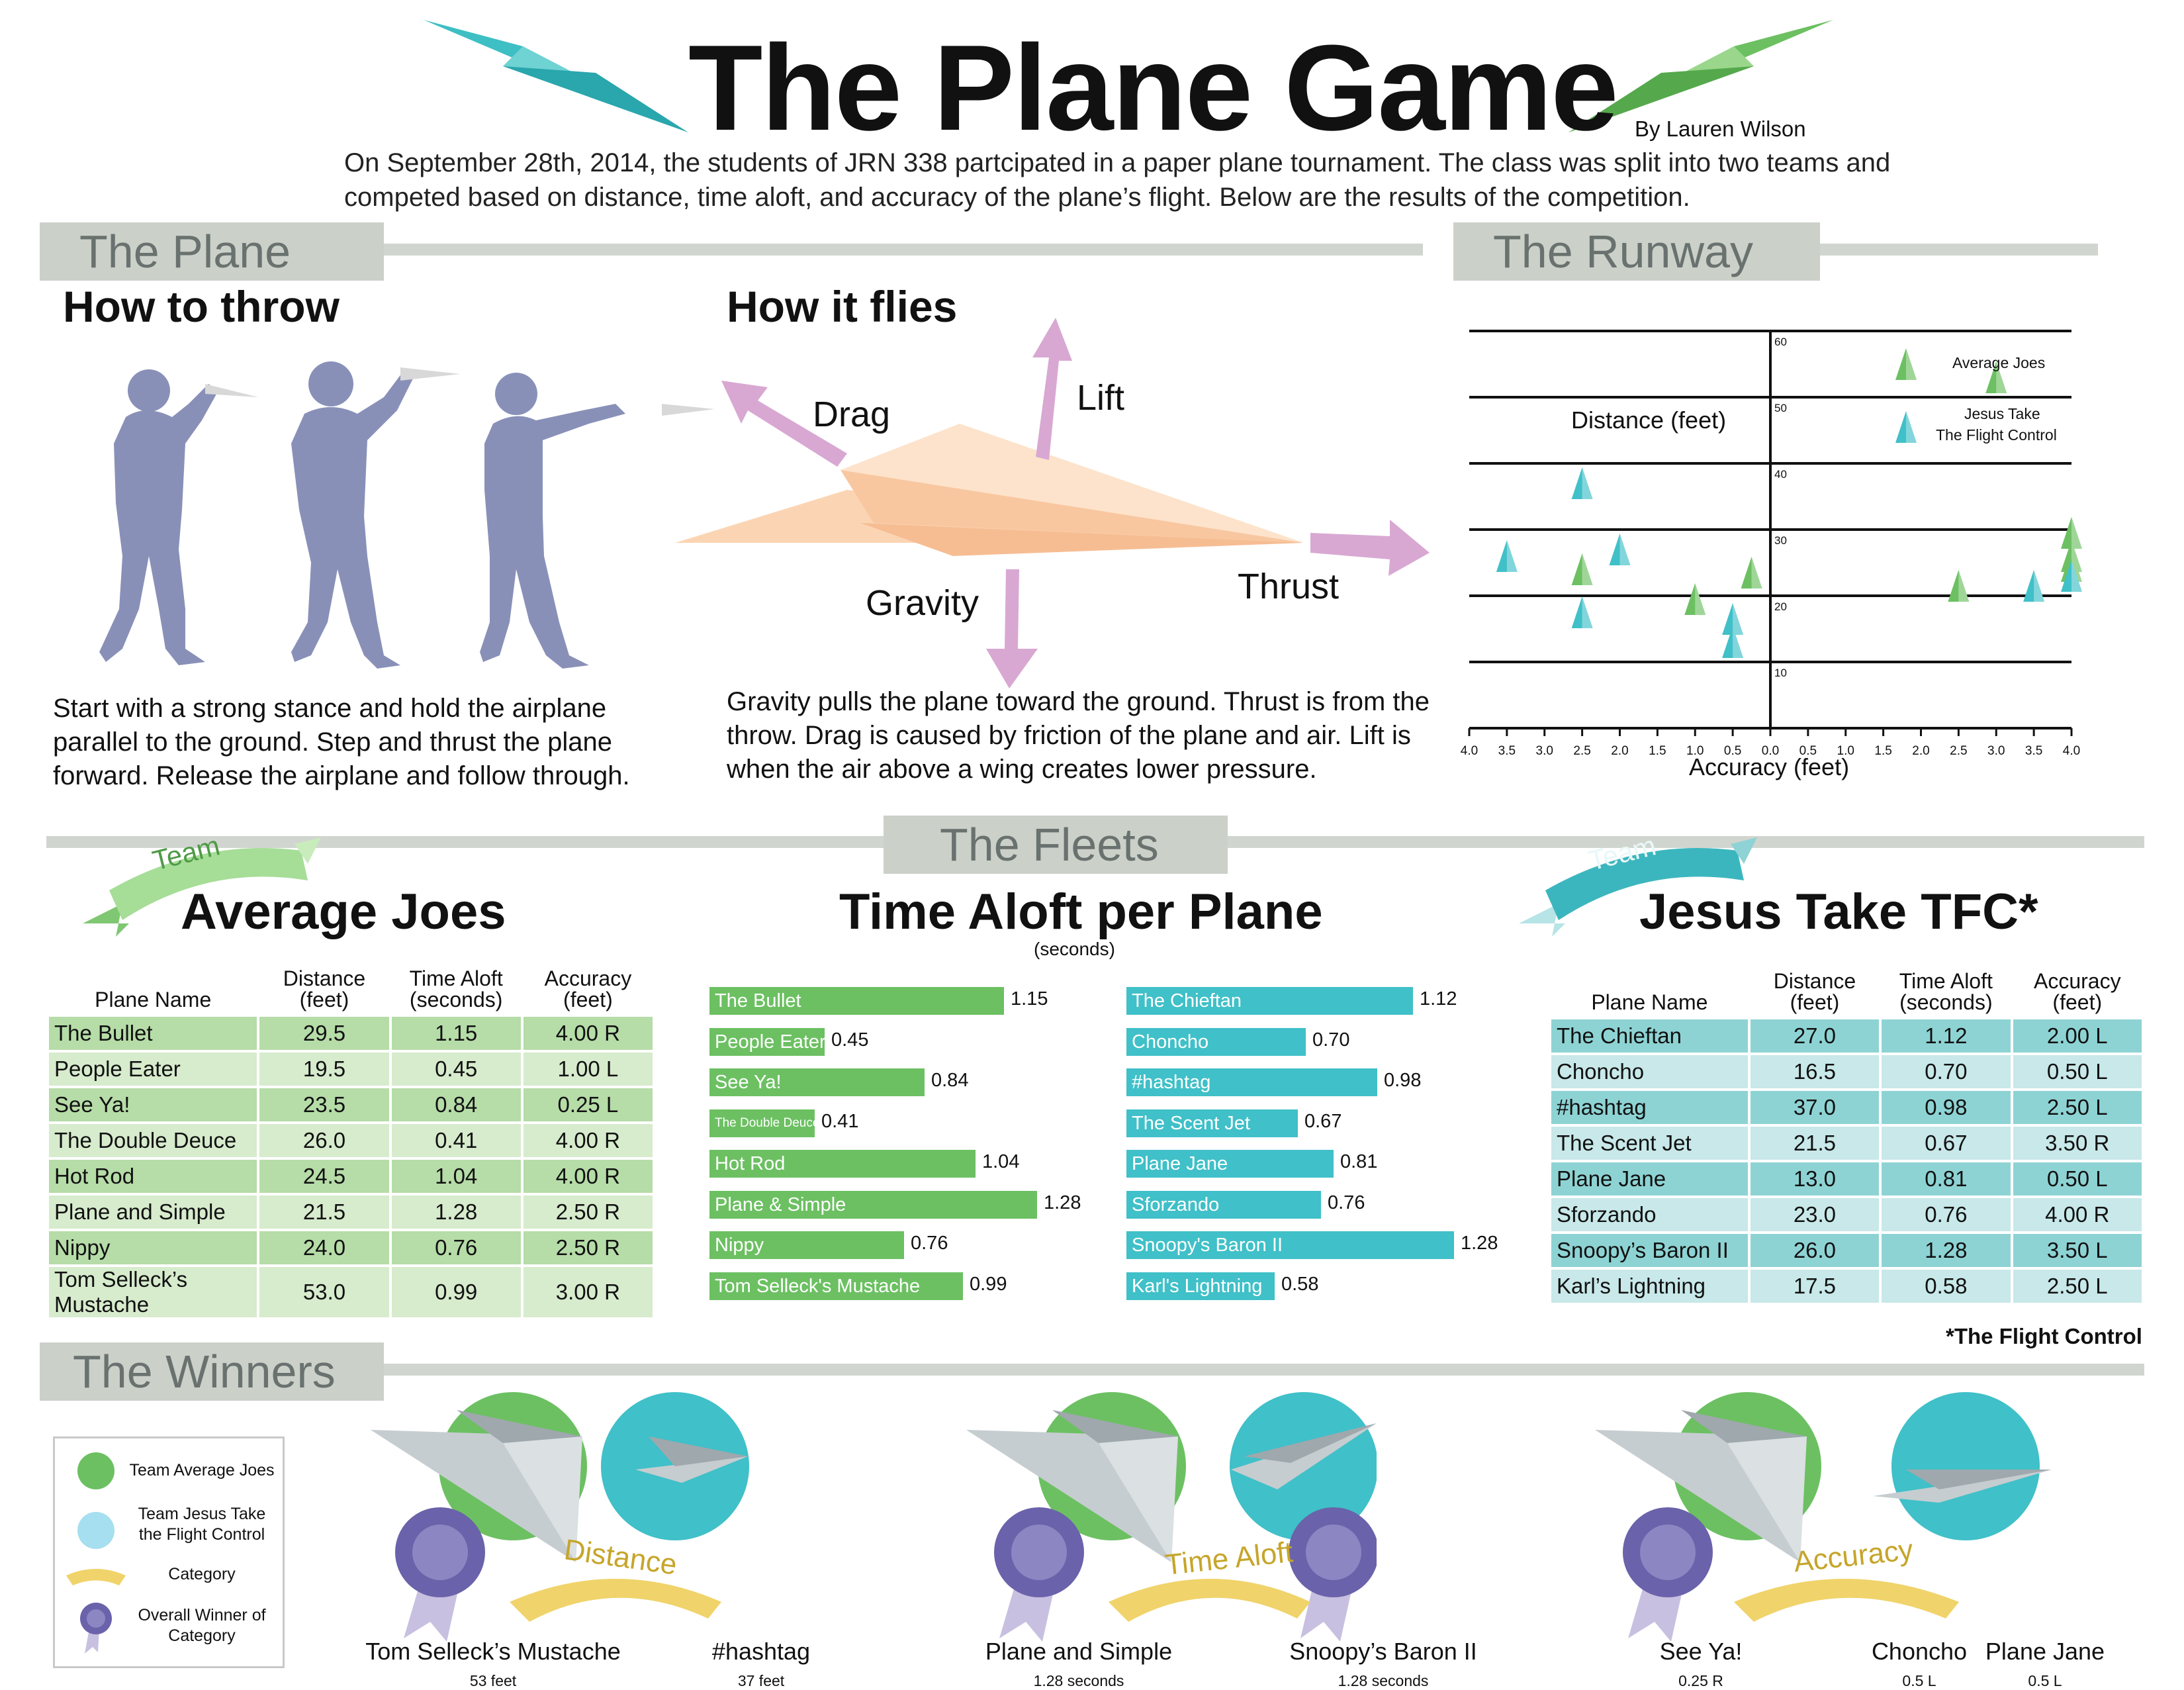 The width and height of the screenshot is (2184, 1690). I want to click on time-bar: Tom Selleck's Mustache, so click(836, 1286).